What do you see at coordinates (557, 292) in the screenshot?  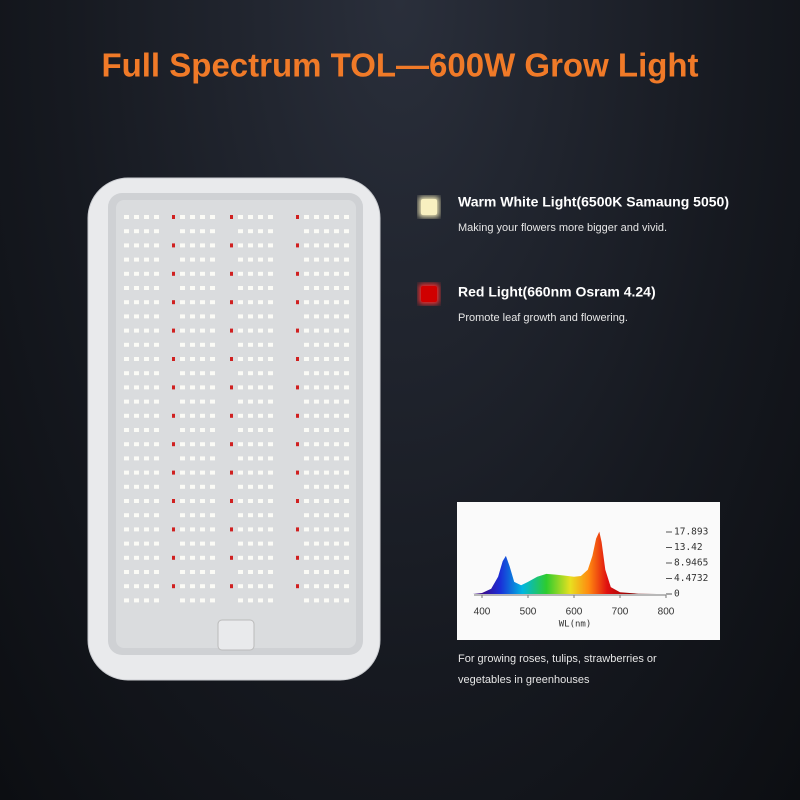 I see `feature-heading: Red Light(660nm Osram 4.24)` at bounding box center [557, 292].